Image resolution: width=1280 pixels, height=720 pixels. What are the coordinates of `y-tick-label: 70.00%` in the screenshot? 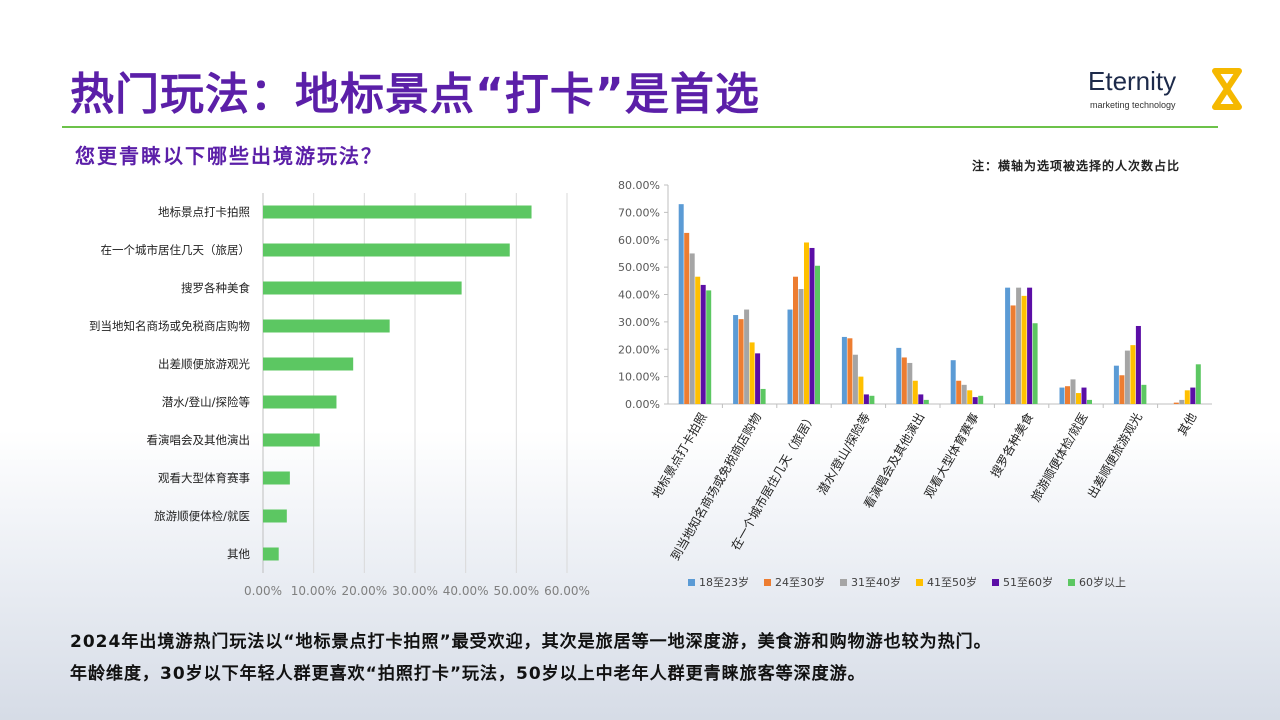 It's located at (639, 212).